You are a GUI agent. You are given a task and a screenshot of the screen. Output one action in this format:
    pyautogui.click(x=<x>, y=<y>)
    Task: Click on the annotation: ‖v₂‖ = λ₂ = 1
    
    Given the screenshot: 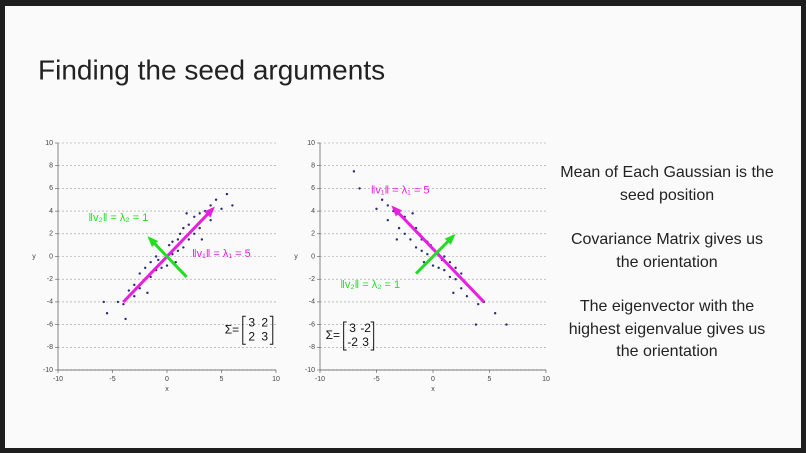 What is the action you would take?
    pyautogui.click(x=370, y=285)
    